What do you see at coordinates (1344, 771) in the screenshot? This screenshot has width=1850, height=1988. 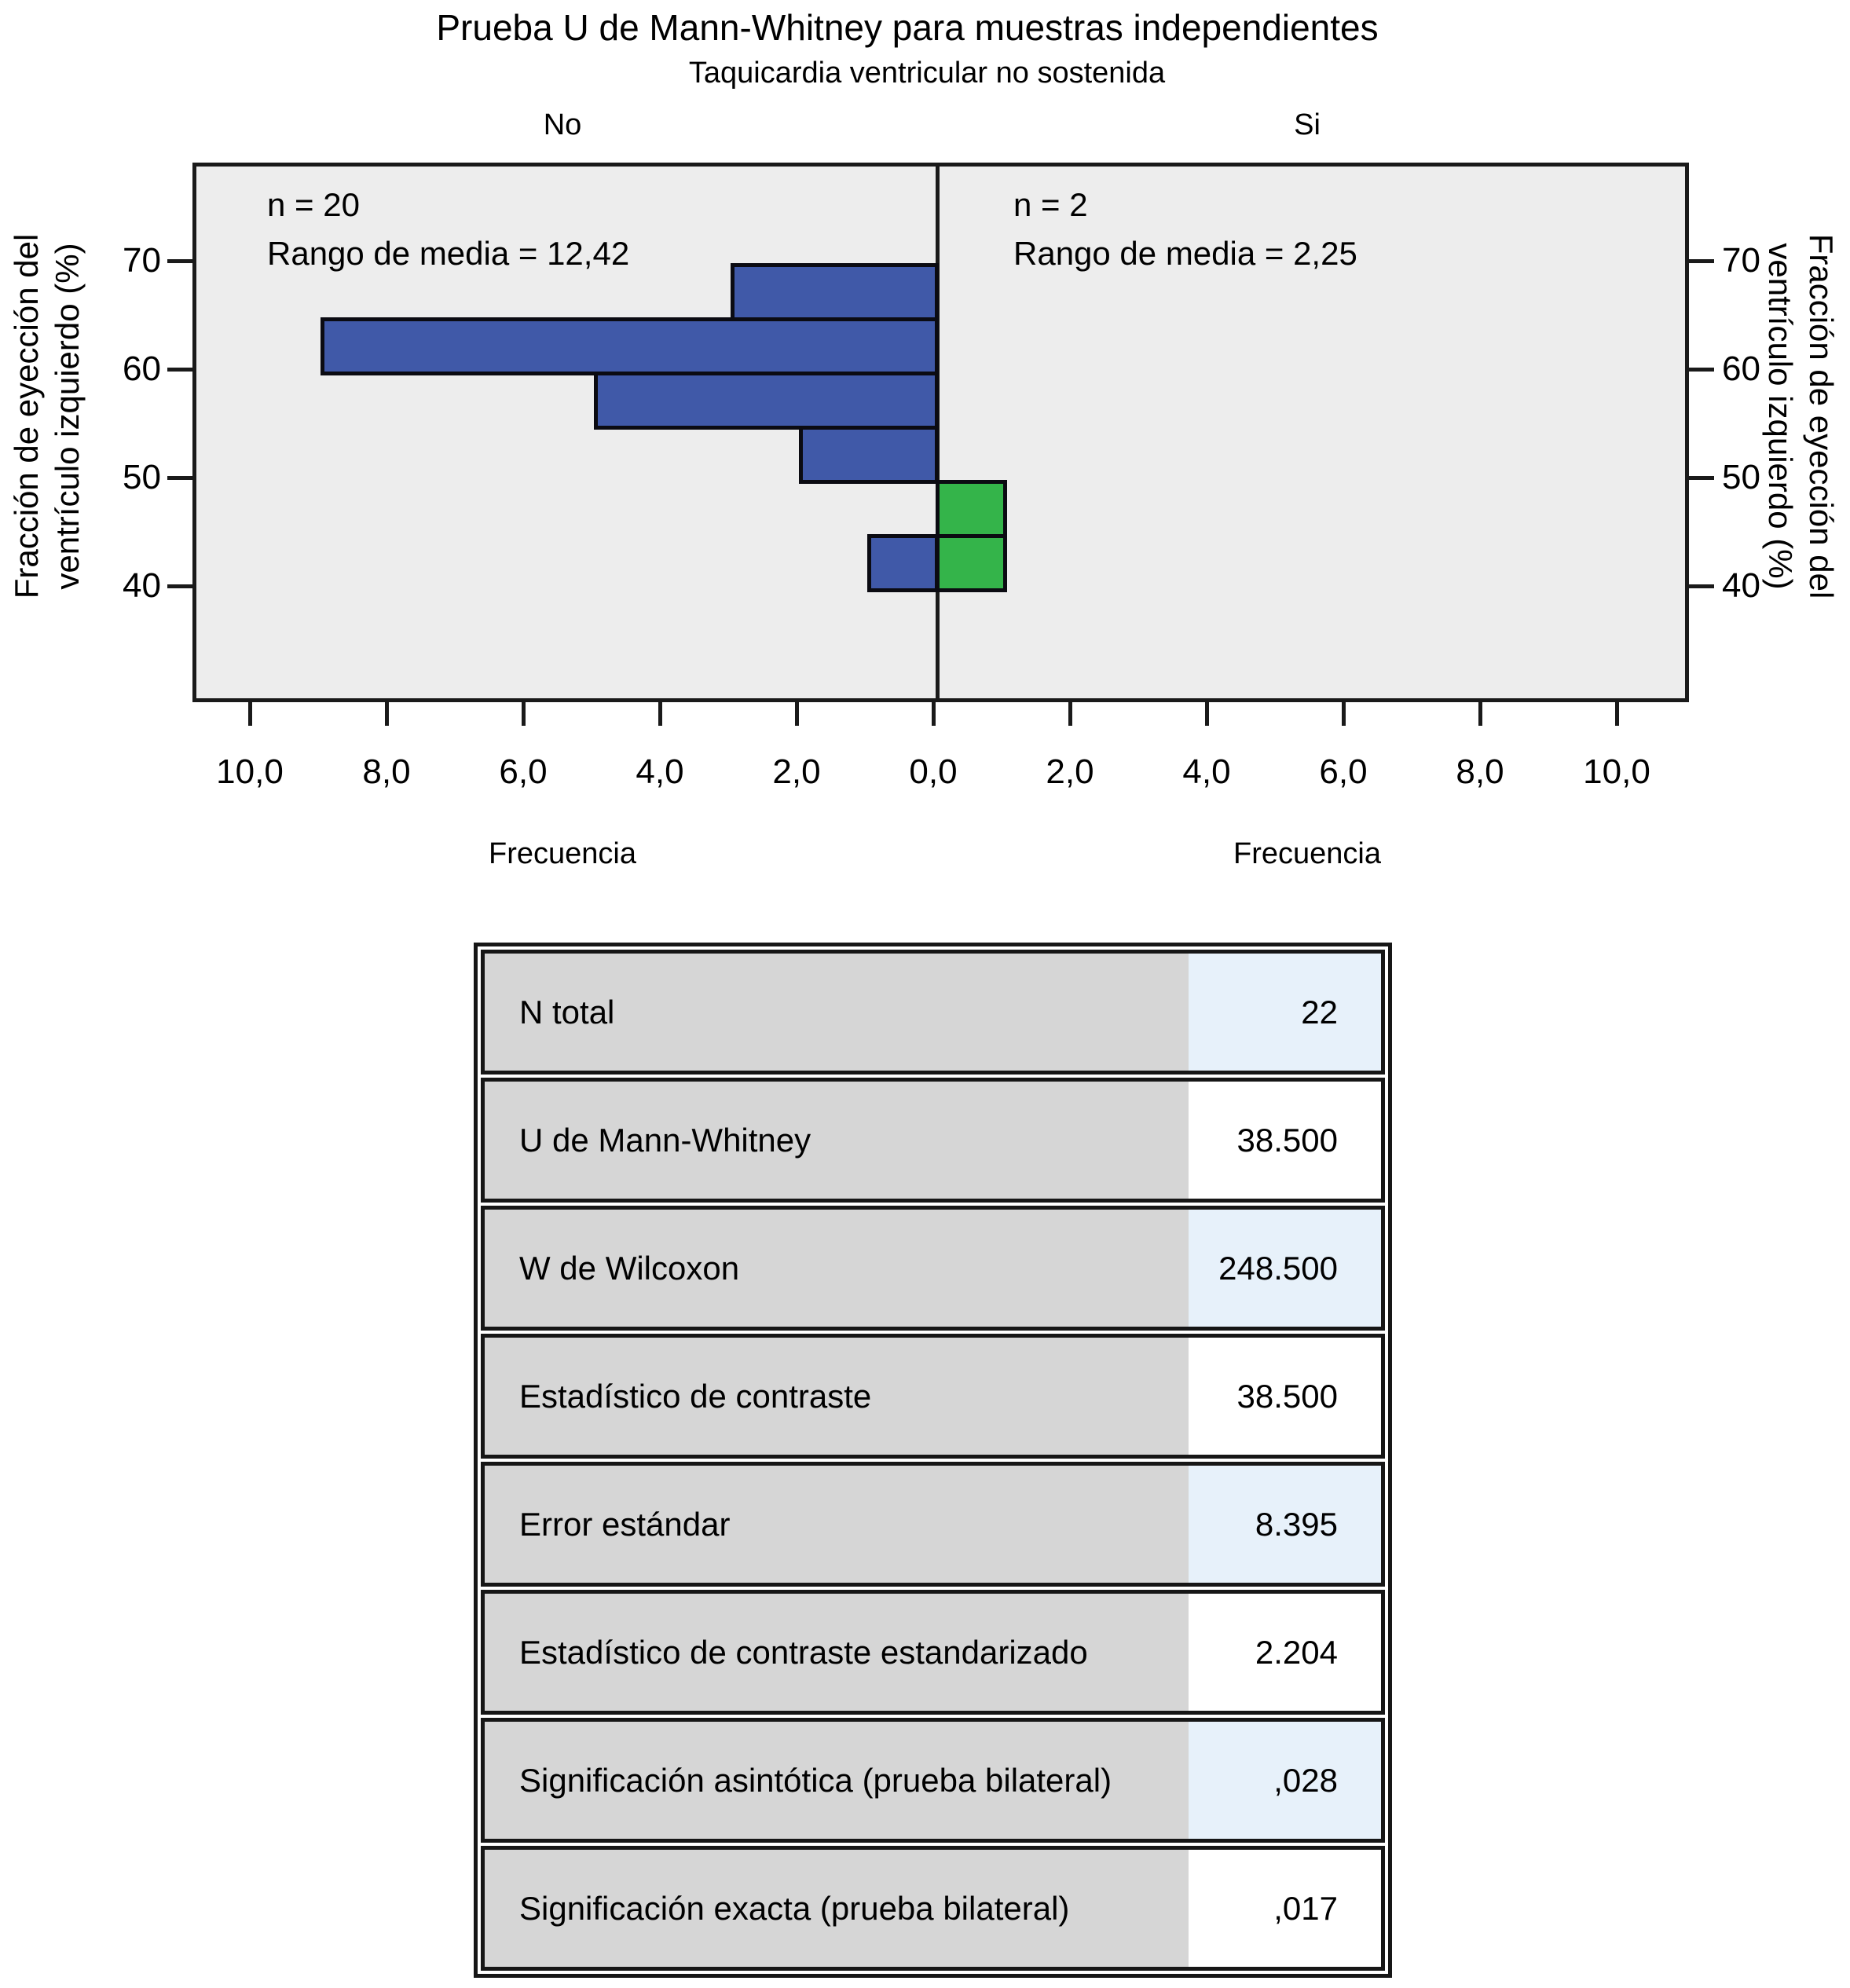 I see `x-tick-label-6,0-r: 6,0` at bounding box center [1344, 771].